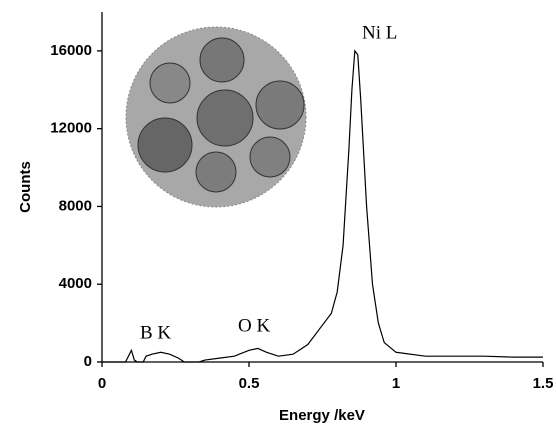 This screenshot has width=556, height=428. I want to click on x-tick-label: 0, so click(102, 383).